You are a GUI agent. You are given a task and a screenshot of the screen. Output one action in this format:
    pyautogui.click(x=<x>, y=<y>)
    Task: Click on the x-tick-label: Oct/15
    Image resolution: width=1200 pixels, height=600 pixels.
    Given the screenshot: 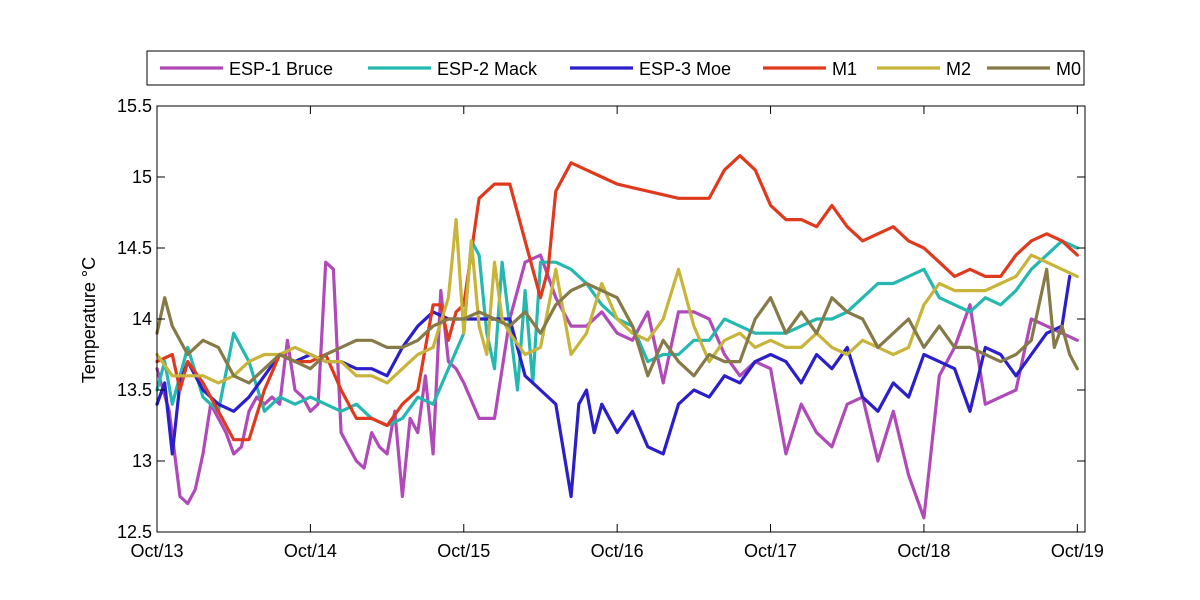 What is the action you would take?
    pyautogui.click(x=463, y=551)
    